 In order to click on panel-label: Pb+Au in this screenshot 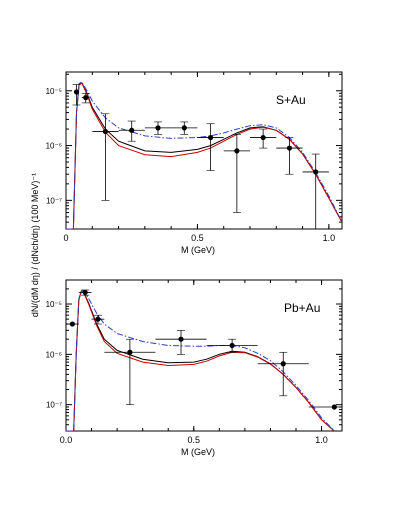, I will do `click(302, 308)`.